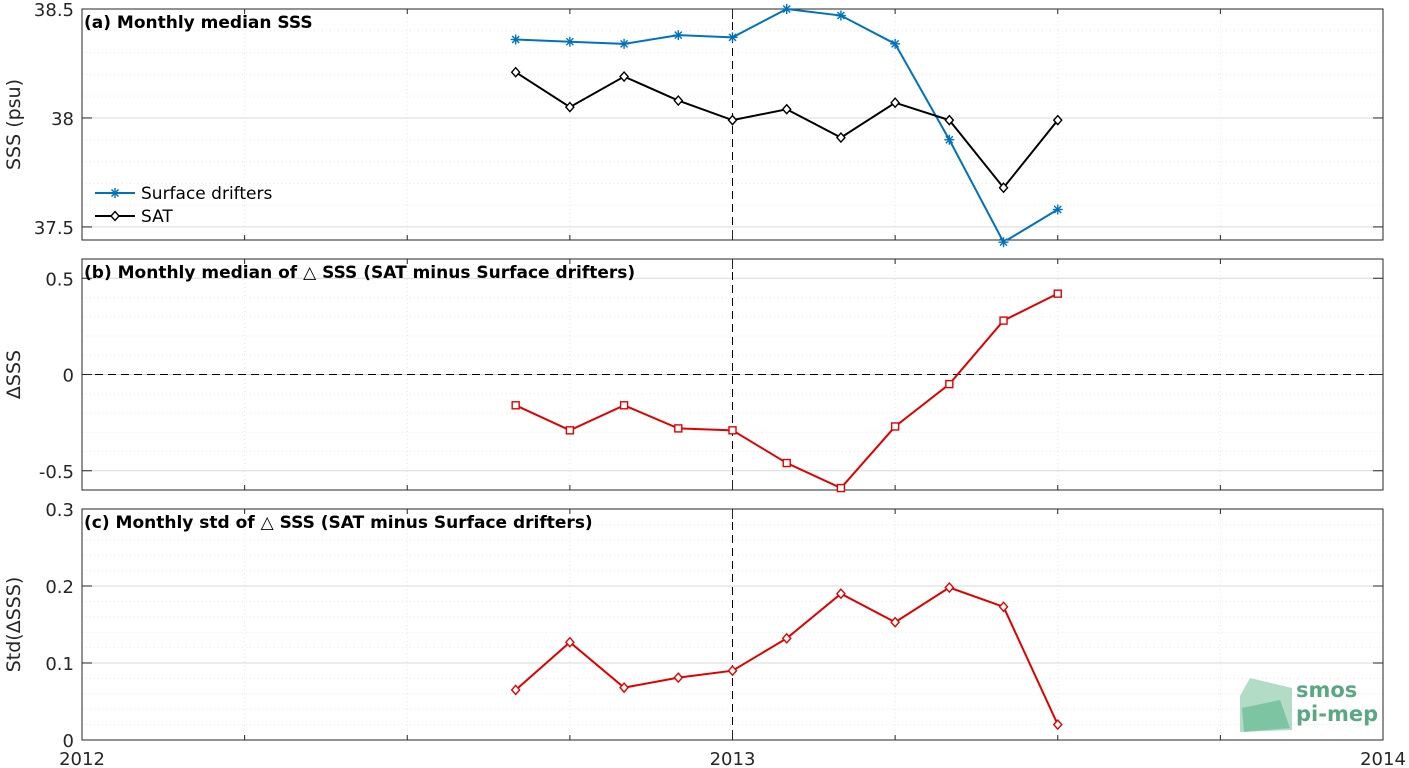 This screenshot has height=768, width=1409. I want to click on x-axis: 2012 2013 2014, so click(732, 758).